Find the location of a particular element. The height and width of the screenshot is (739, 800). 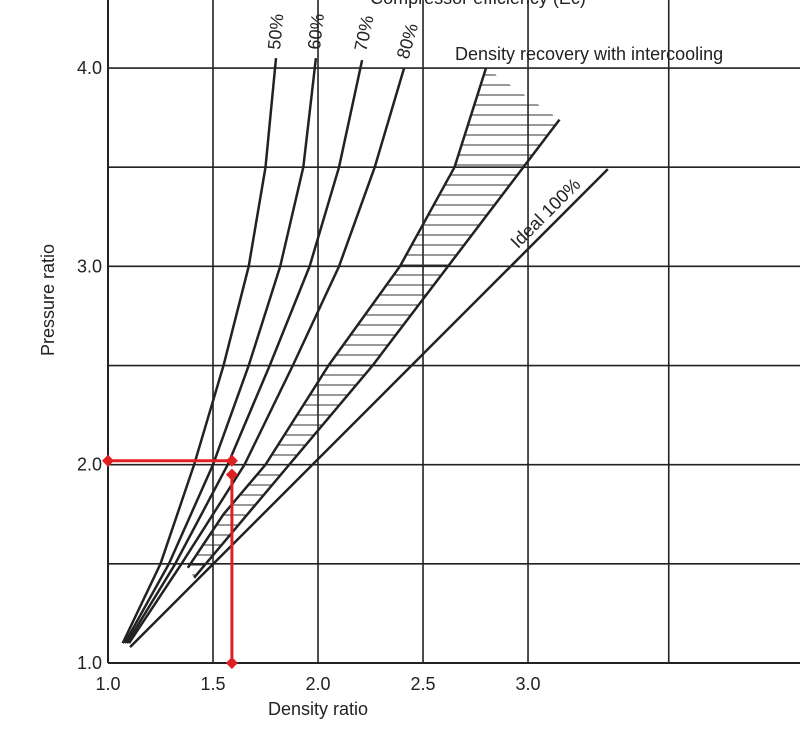

y-tick-label: 1.0 is located at coordinates (89, 663).